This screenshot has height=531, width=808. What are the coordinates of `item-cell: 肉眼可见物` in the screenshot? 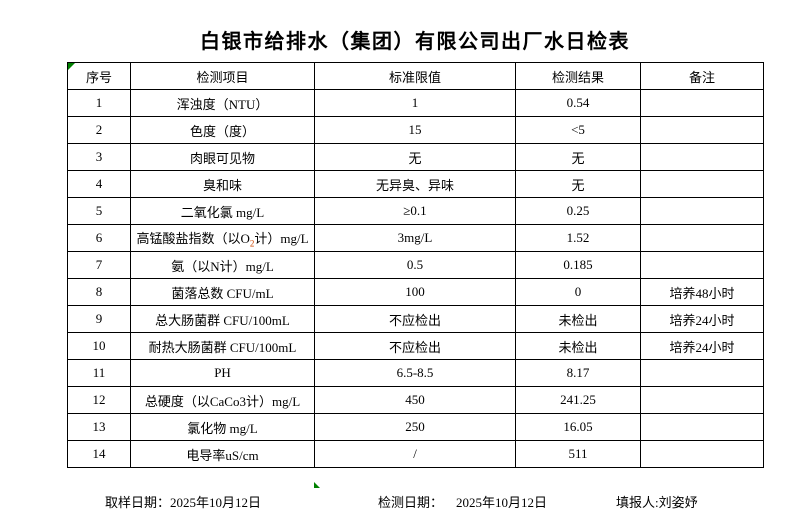 It's located at (222, 157).